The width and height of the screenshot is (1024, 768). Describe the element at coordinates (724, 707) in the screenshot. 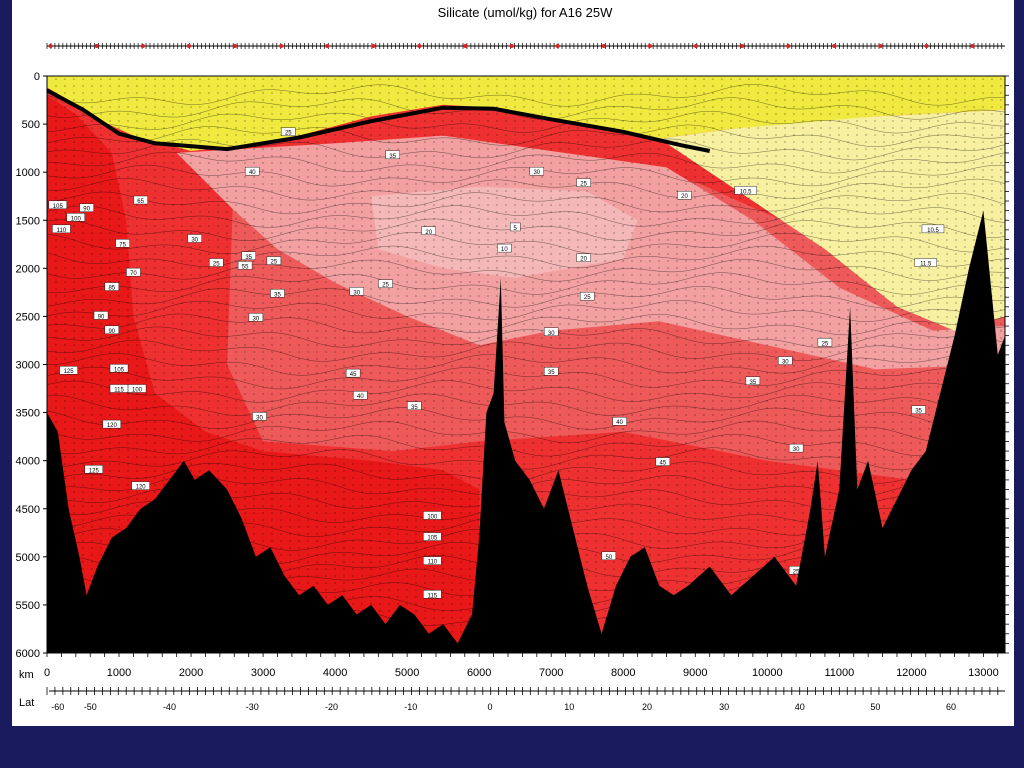

I see `lat-tick-label: 30` at that location.